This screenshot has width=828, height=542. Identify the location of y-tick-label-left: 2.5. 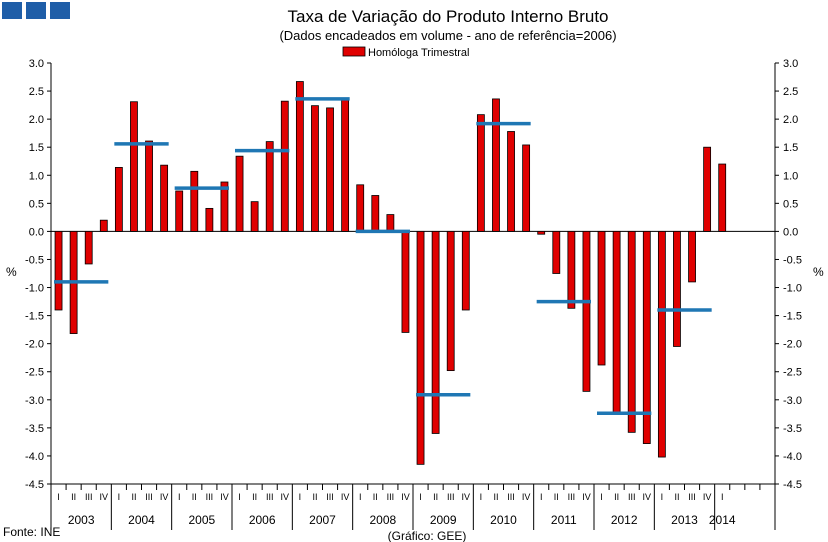
(36, 92).